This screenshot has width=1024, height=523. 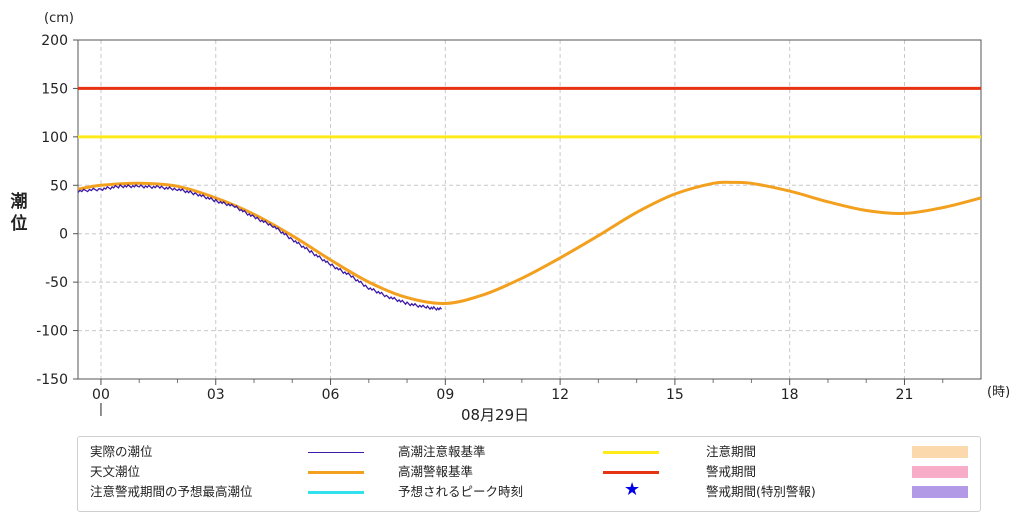 What do you see at coordinates (940, 472) in the screenshot?
I see `legend-swatch-warning-period` at bounding box center [940, 472].